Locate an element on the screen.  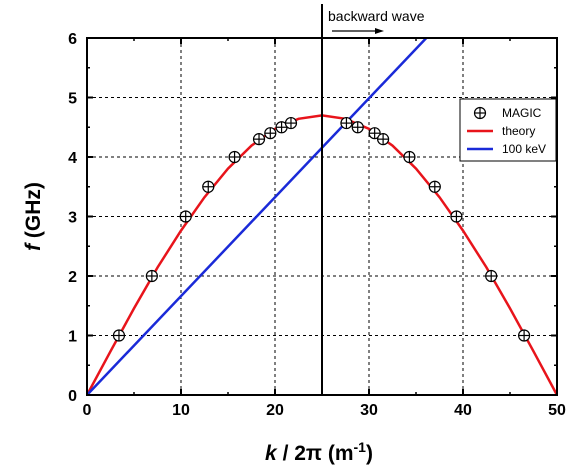
y-axis-title-f: f is located at coordinates (33, 246).